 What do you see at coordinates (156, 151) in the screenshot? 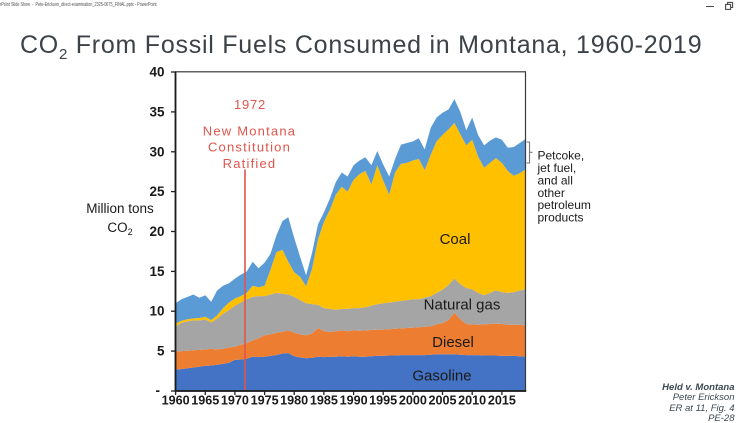
I see `svg-text: 30` at bounding box center [156, 151].